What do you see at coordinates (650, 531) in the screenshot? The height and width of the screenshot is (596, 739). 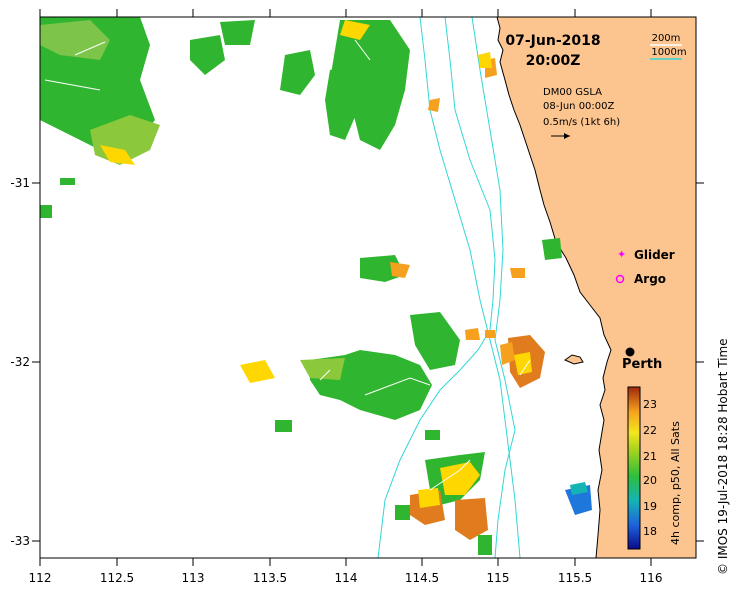 I see `colorbar-tick: 18` at bounding box center [650, 531].